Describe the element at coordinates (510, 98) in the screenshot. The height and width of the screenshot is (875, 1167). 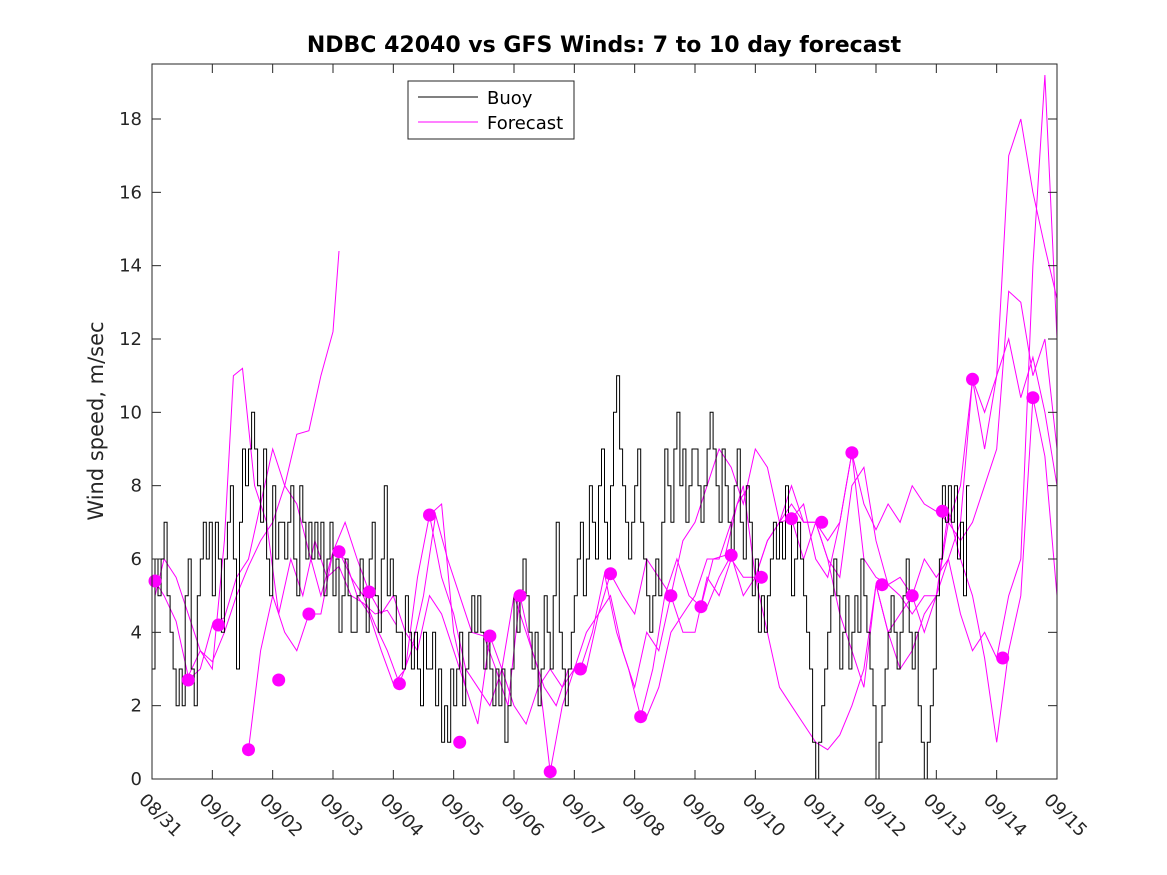
I see `legend-buoy-label: Buoy` at that location.